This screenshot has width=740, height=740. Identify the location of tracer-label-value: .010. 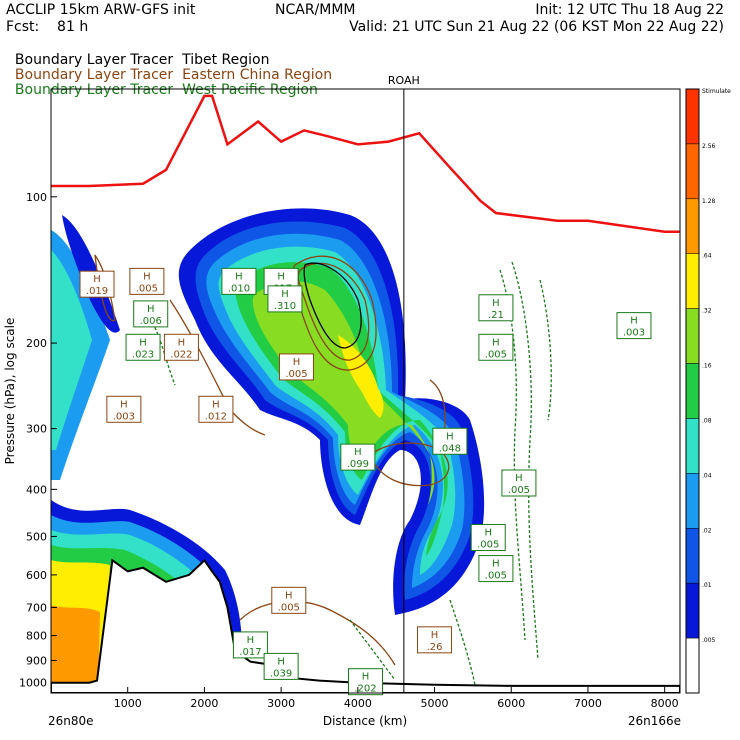
(239, 288).